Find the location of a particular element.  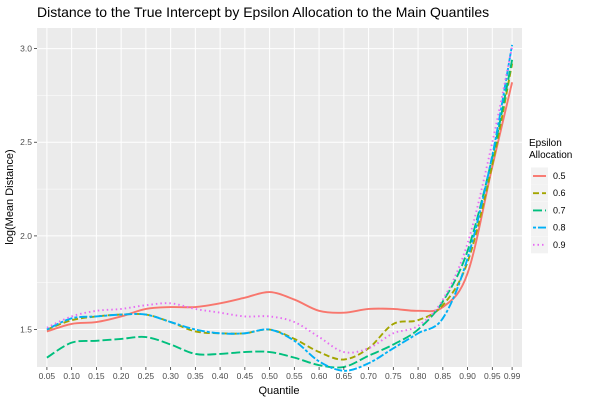

x-tick-label: 0.60 is located at coordinates (319, 376).